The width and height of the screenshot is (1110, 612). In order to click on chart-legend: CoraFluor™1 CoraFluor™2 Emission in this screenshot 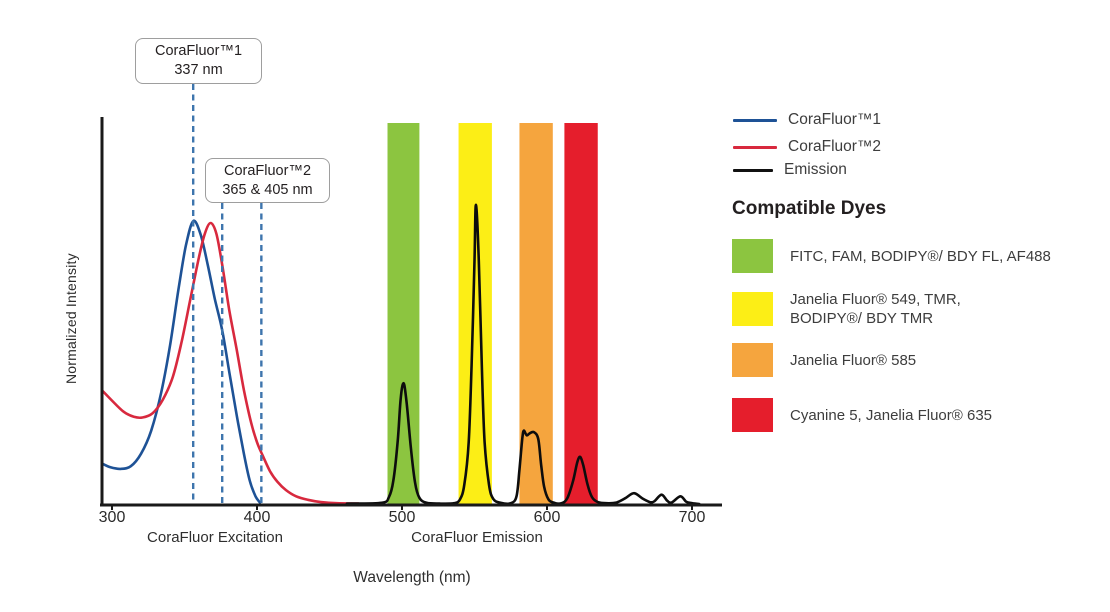, I will do `click(807, 149)`.